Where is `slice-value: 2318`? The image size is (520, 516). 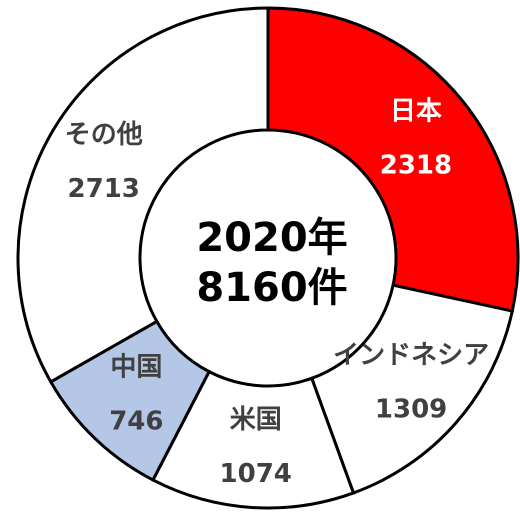 slice-value: 2318 is located at coordinates (416, 165).